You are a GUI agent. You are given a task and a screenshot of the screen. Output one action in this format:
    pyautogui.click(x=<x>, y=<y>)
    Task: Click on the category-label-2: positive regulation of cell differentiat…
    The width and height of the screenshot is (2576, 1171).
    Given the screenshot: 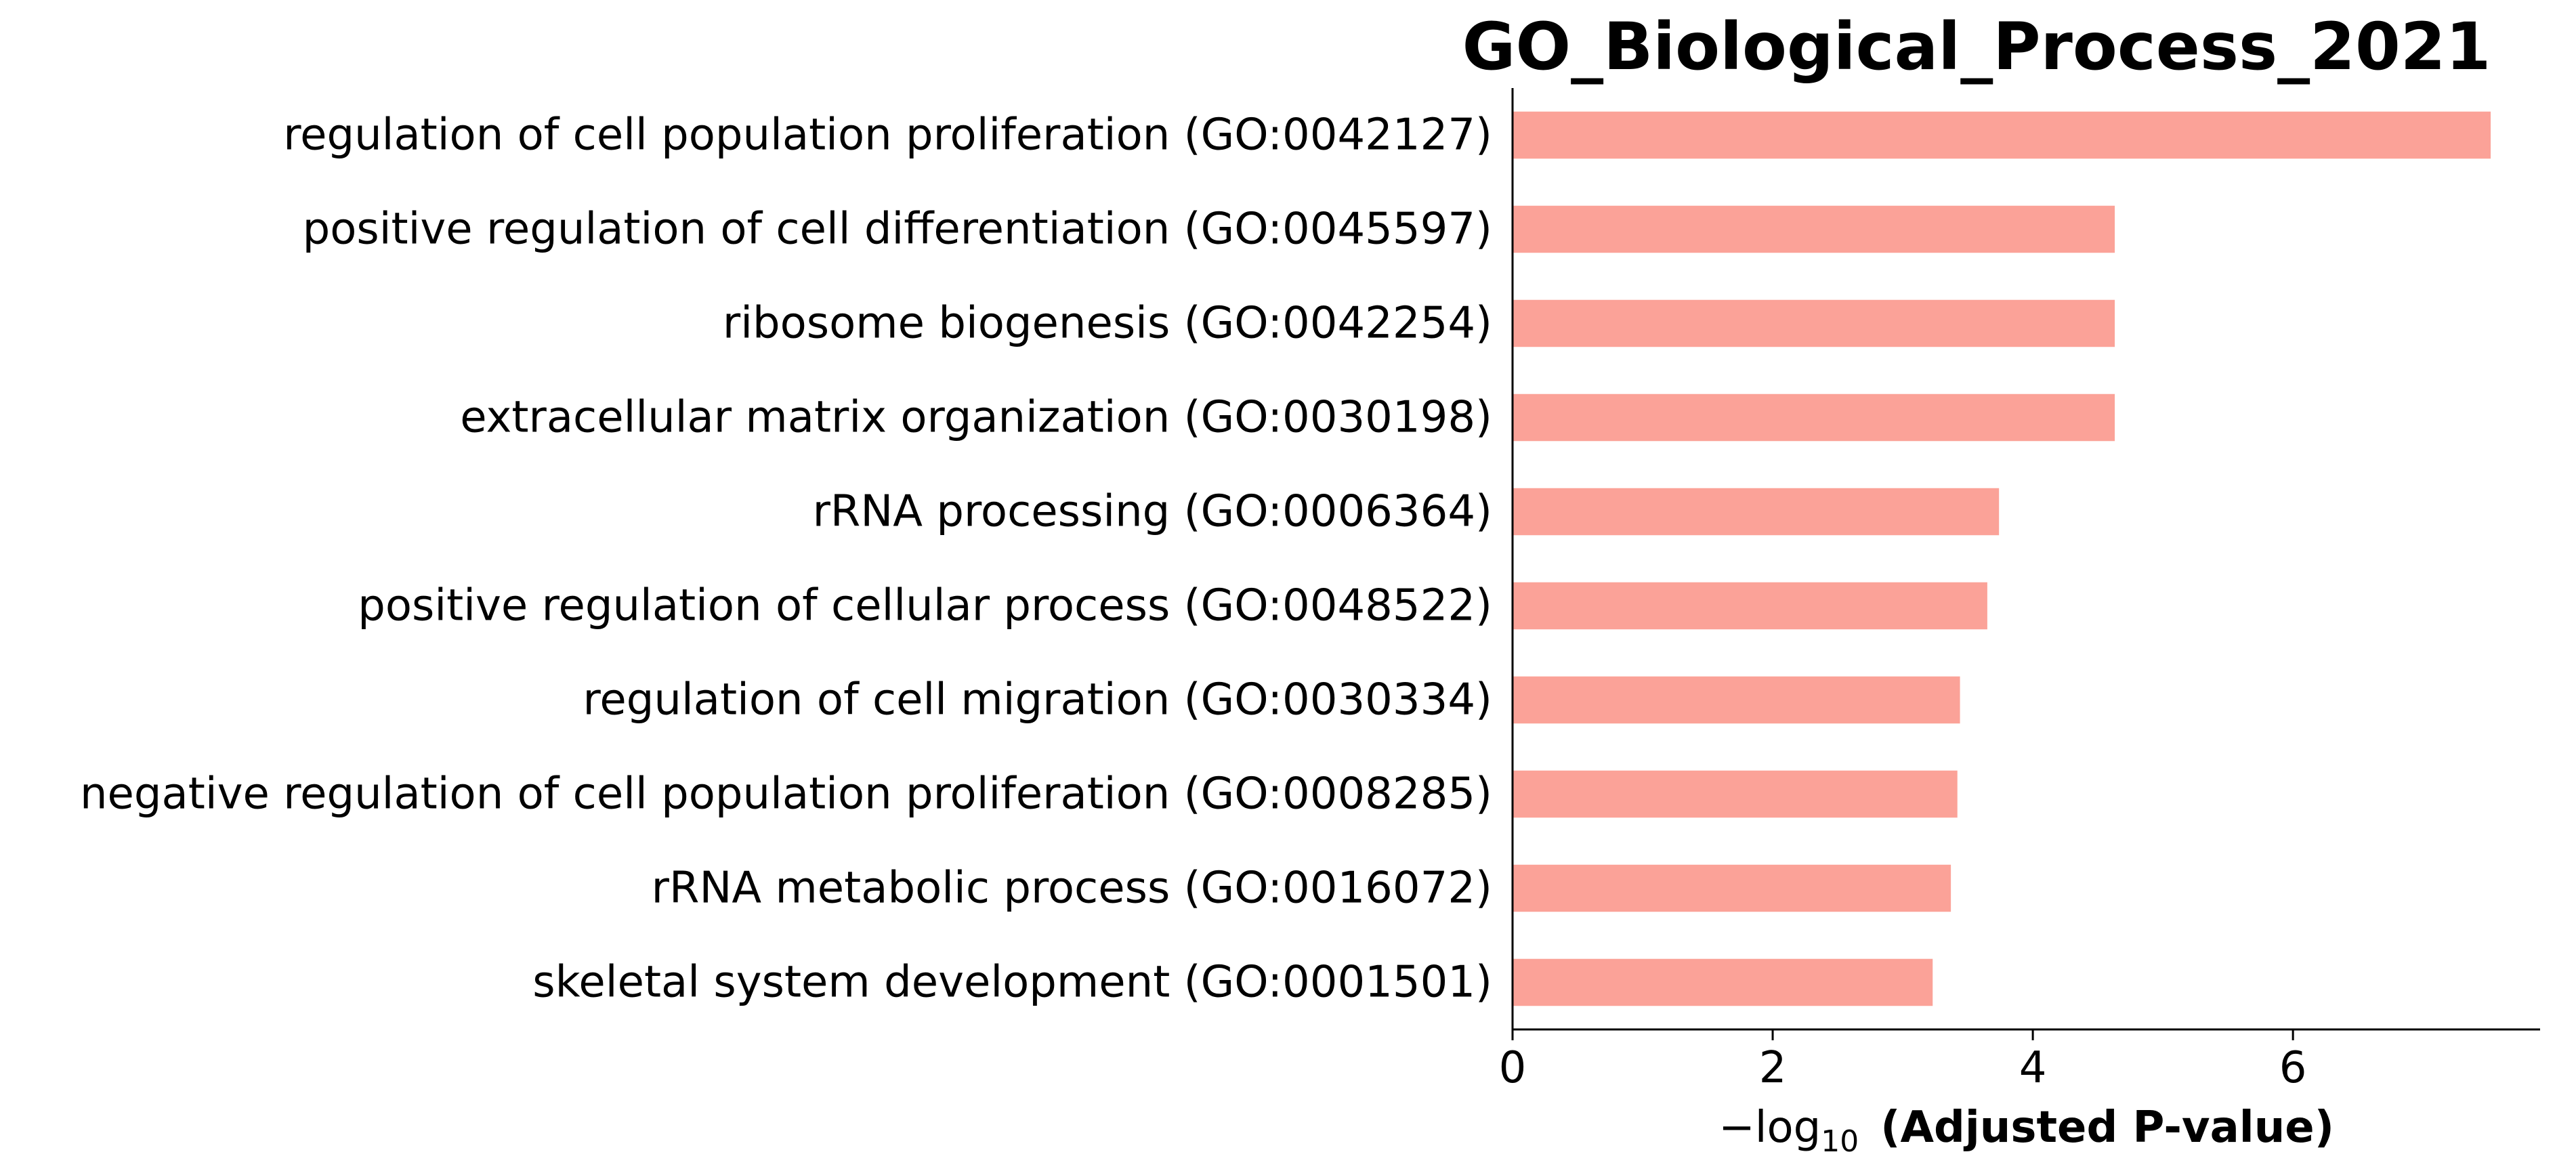 What is the action you would take?
    pyautogui.click(x=898, y=230)
    